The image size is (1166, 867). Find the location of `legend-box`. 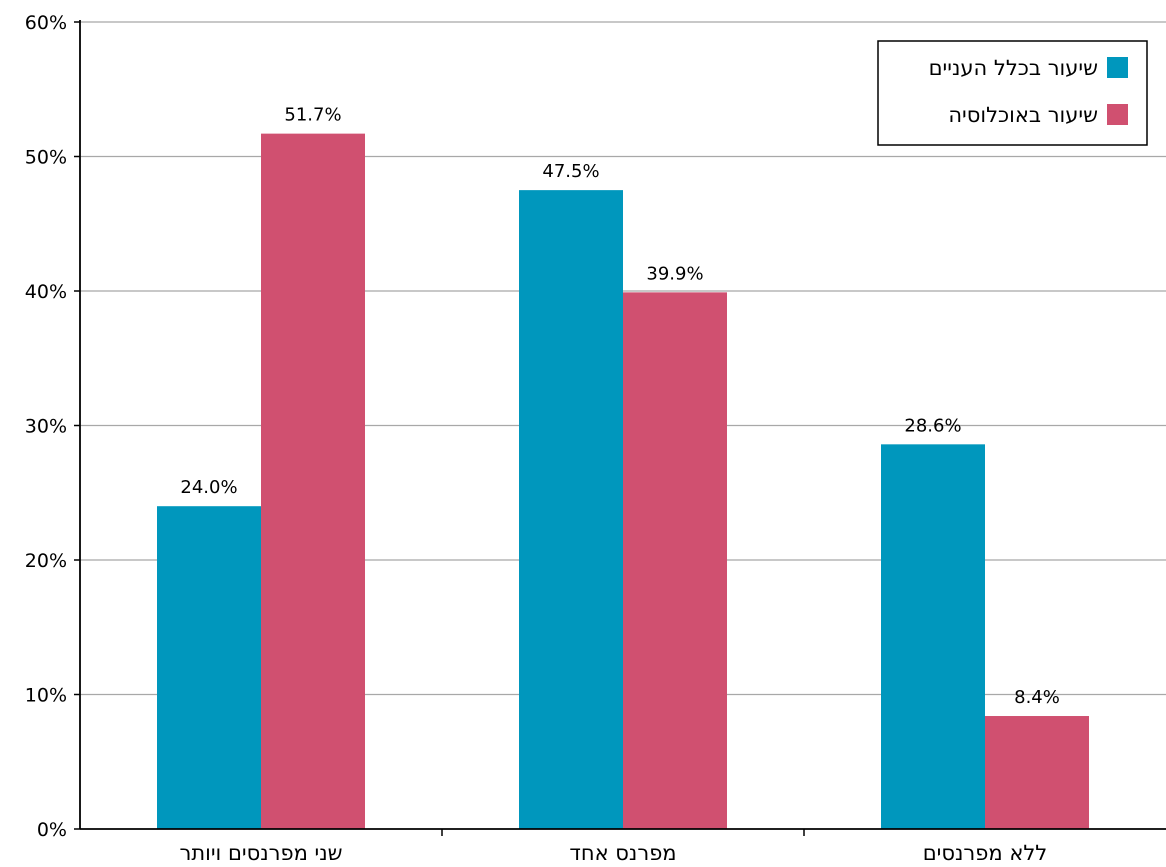

legend-box is located at coordinates (1012, 93).